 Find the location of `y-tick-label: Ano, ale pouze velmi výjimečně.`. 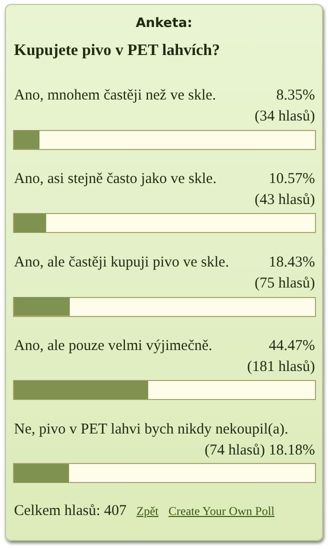

y-tick-label: Ano, ale pouze velmi výjimečně. is located at coordinates (113, 346).